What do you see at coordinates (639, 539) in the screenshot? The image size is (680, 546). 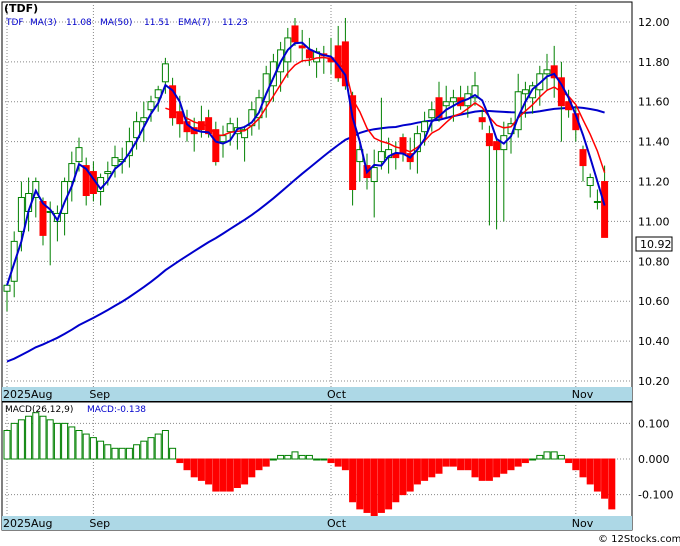 I see `watermark: © 12Stocks.com` at bounding box center [639, 539].